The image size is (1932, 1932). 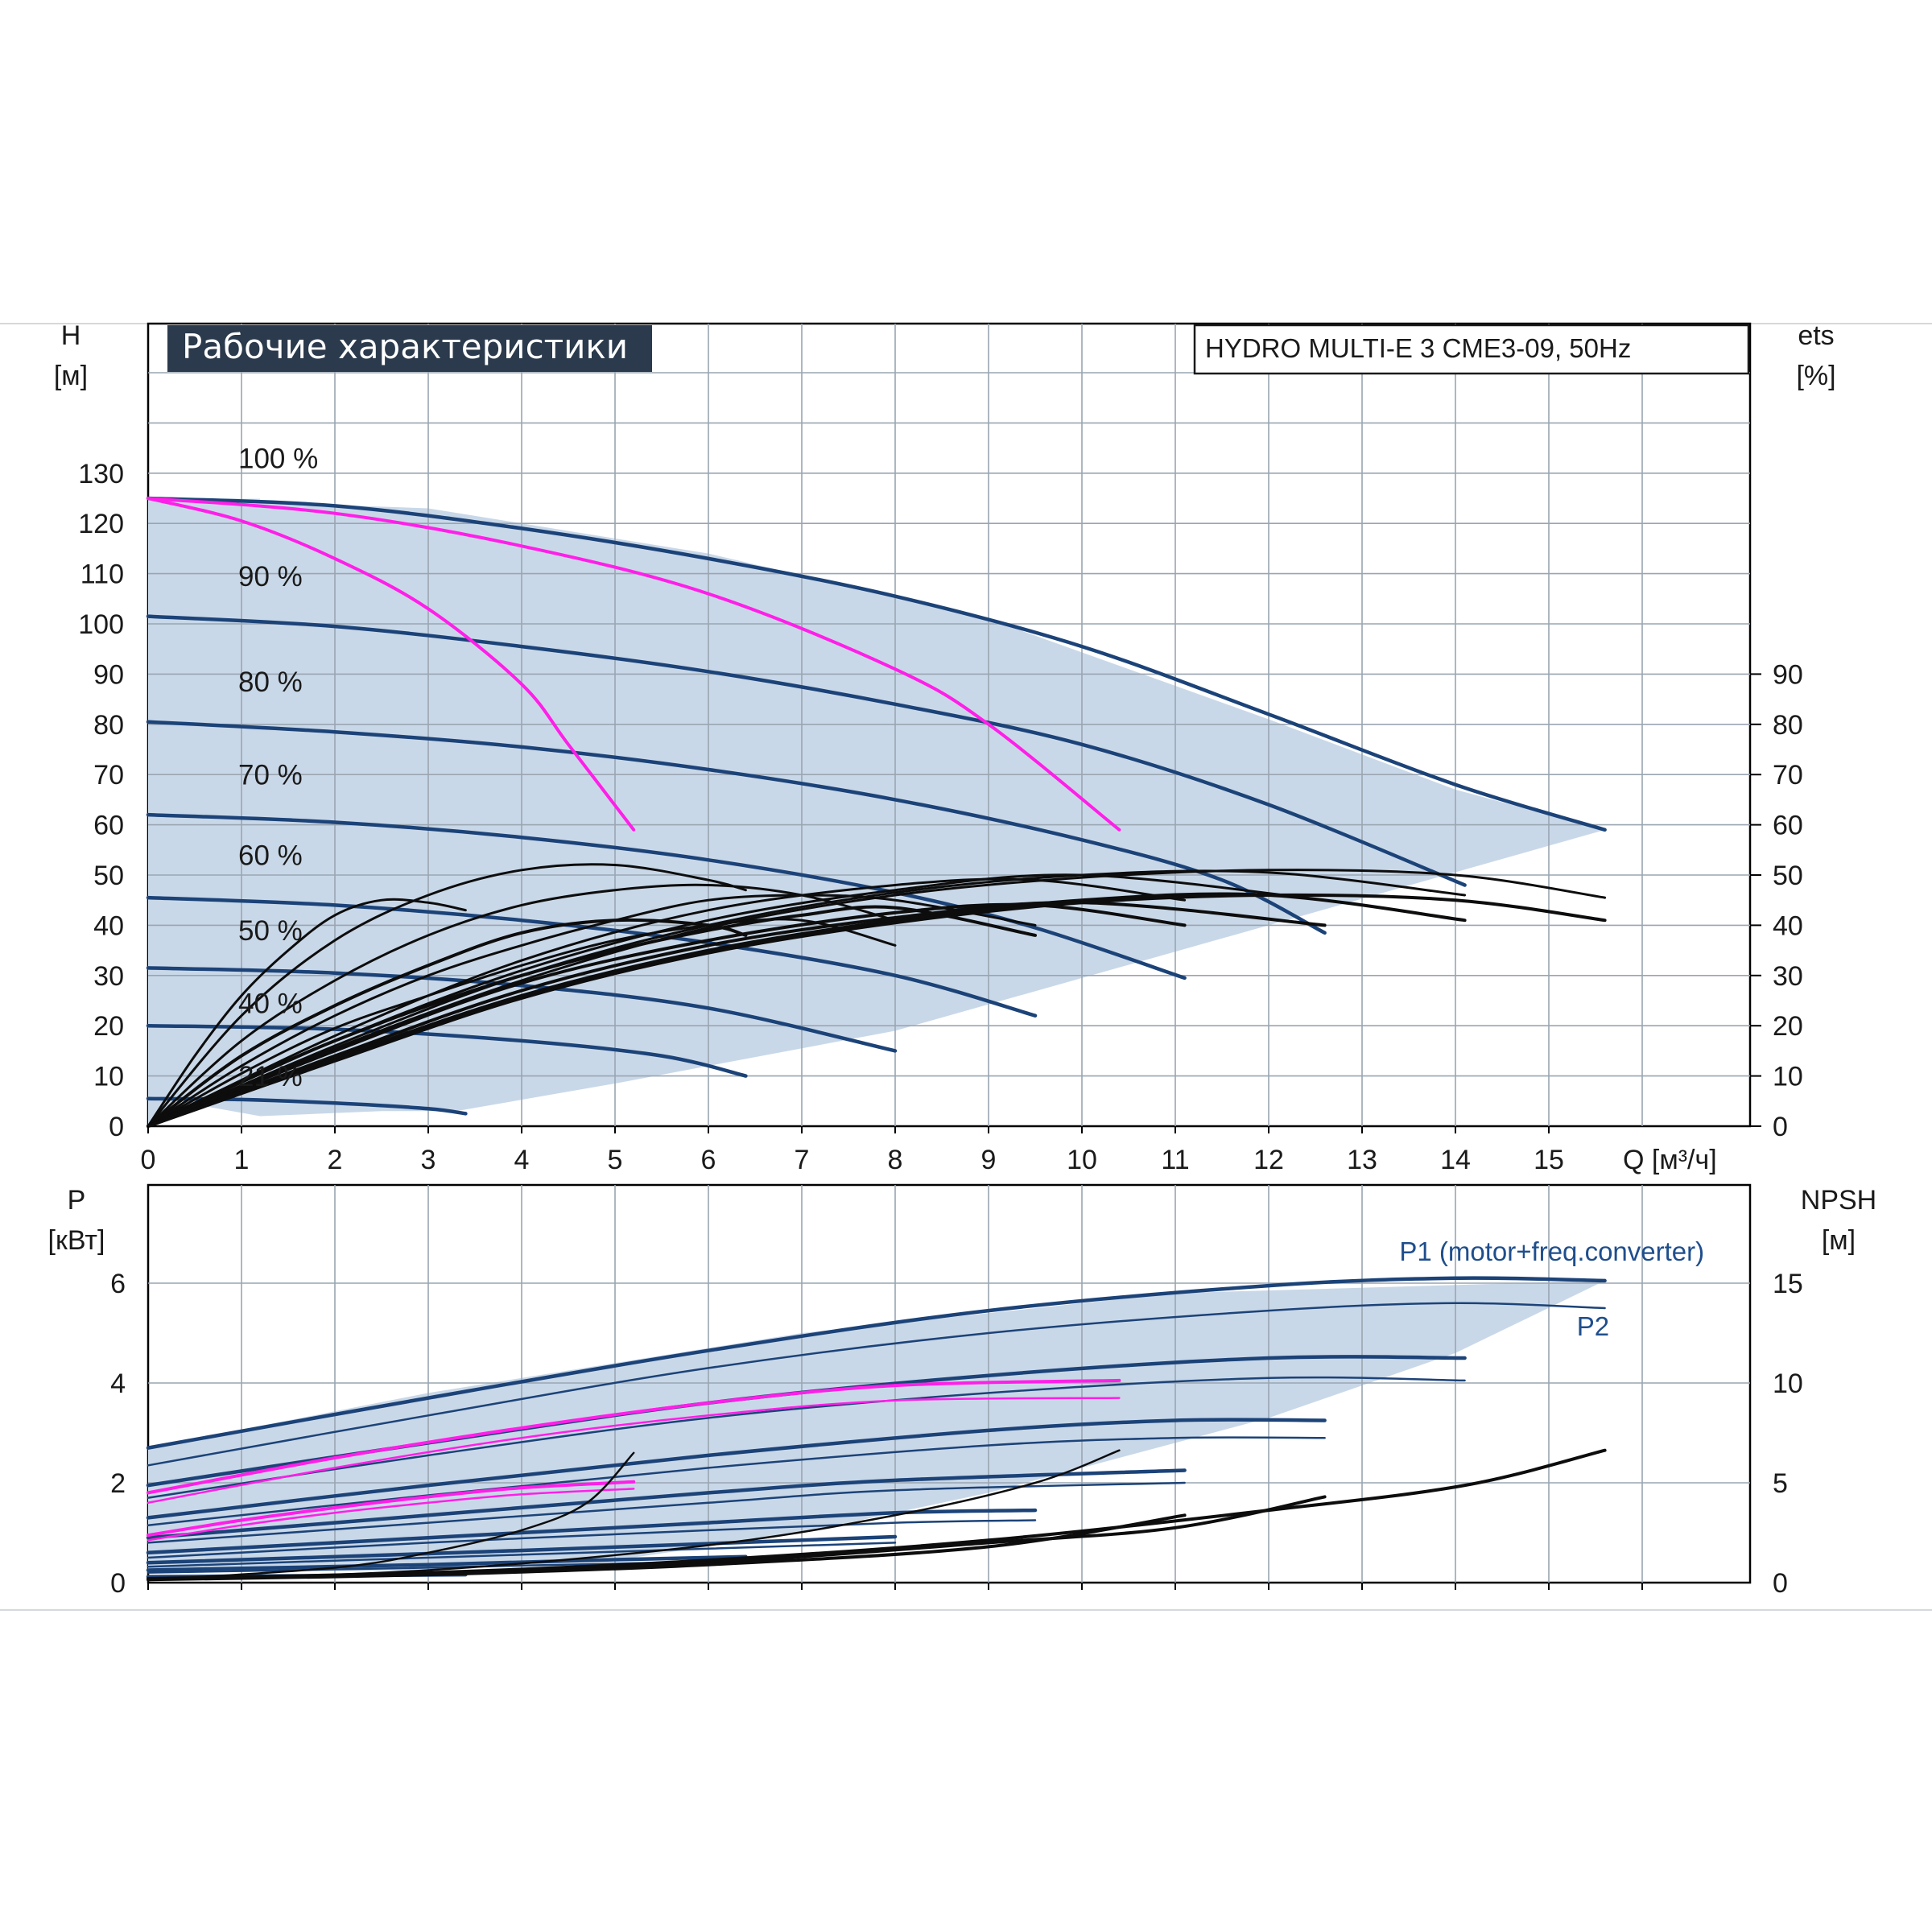 What do you see at coordinates (101, 474) in the screenshot?
I see `y-tick-label: 130` at bounding box center [101, 474].